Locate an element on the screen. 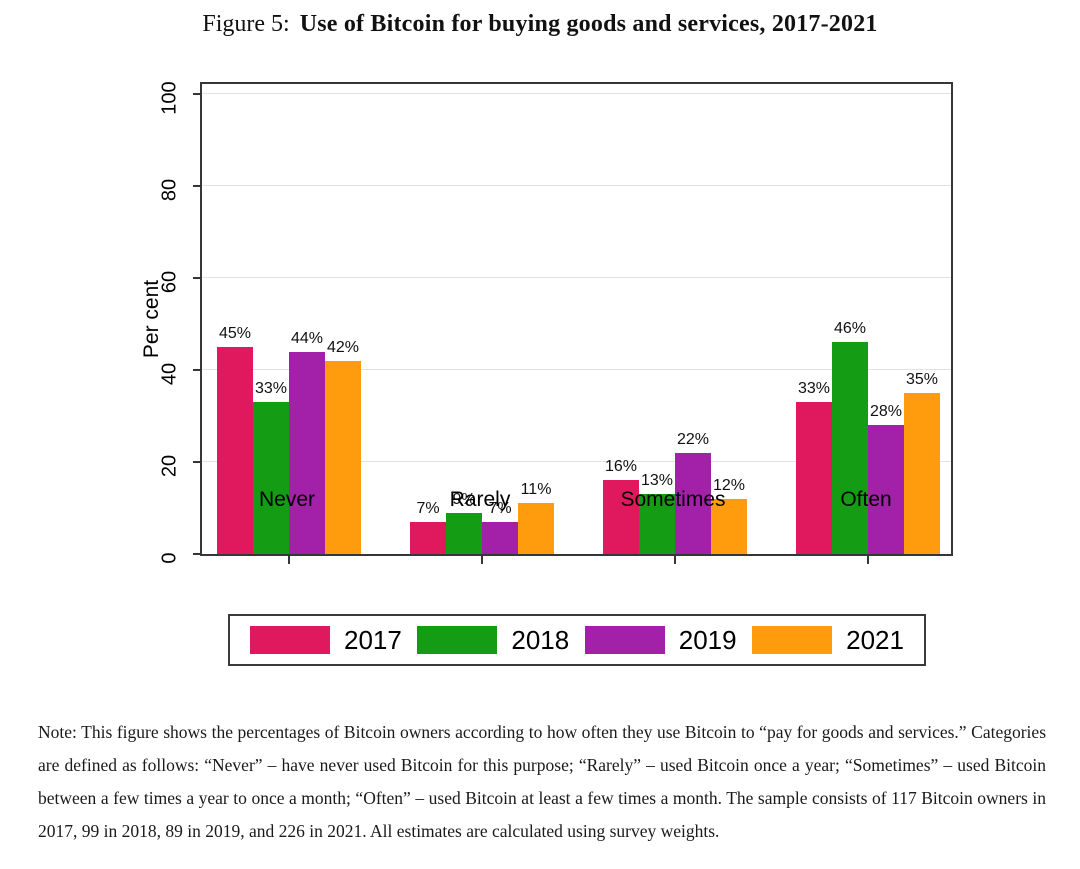  category-label-never: Never is located at coordinates (287, 499).